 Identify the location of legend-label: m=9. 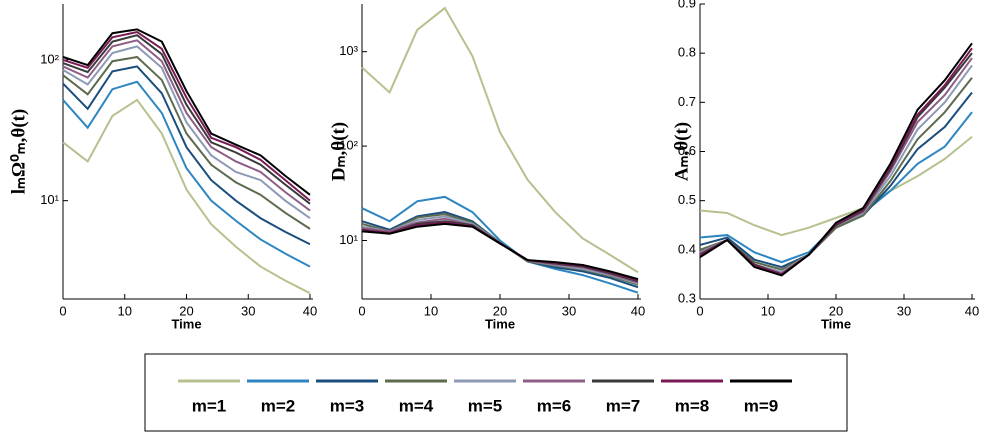
(761, 405).